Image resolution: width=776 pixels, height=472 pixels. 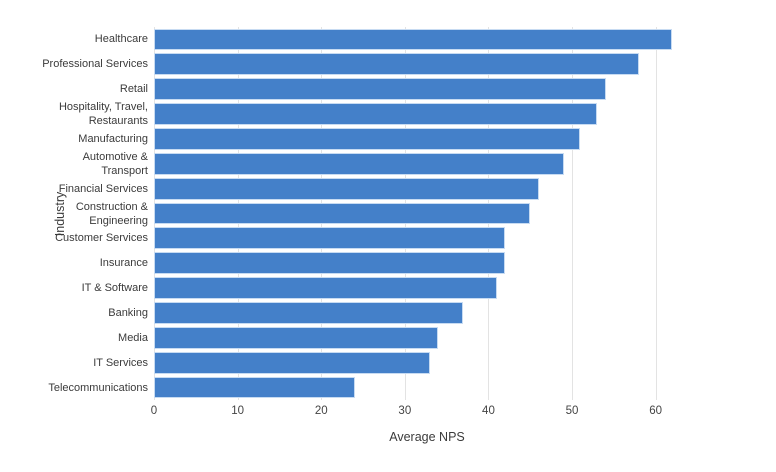 What do you see at coordinates (133, 89) in the screenshot?
I see `y-tick-label: Retail` at bounding box center [133, 89].